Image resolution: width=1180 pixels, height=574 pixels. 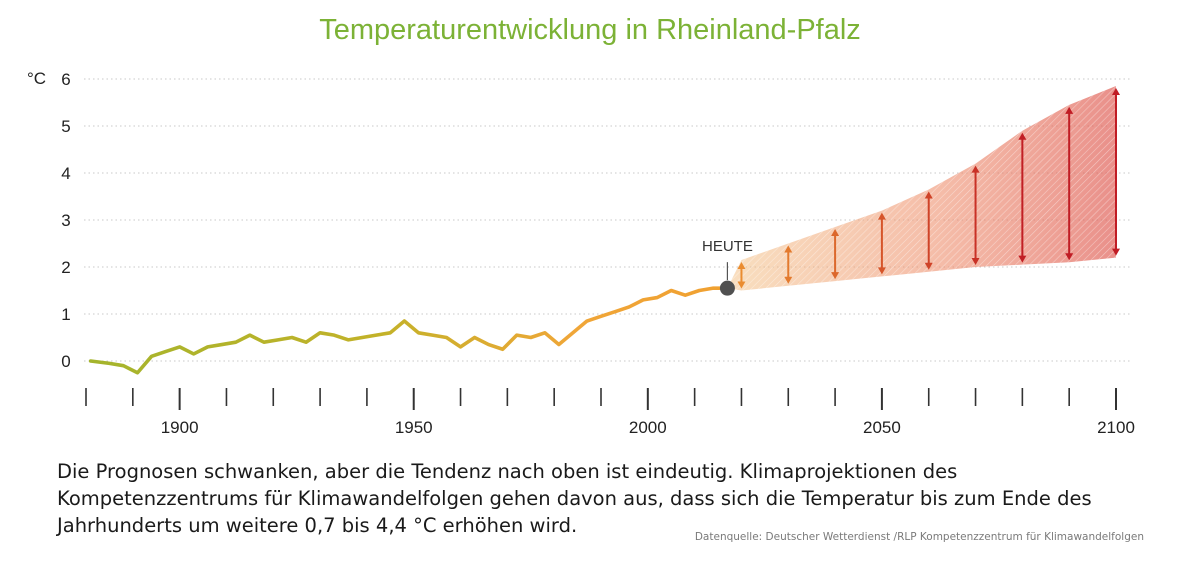 I want to click on y-tick-labels: 0 1 2 3 4 5 6, so click(x=65, y=220).